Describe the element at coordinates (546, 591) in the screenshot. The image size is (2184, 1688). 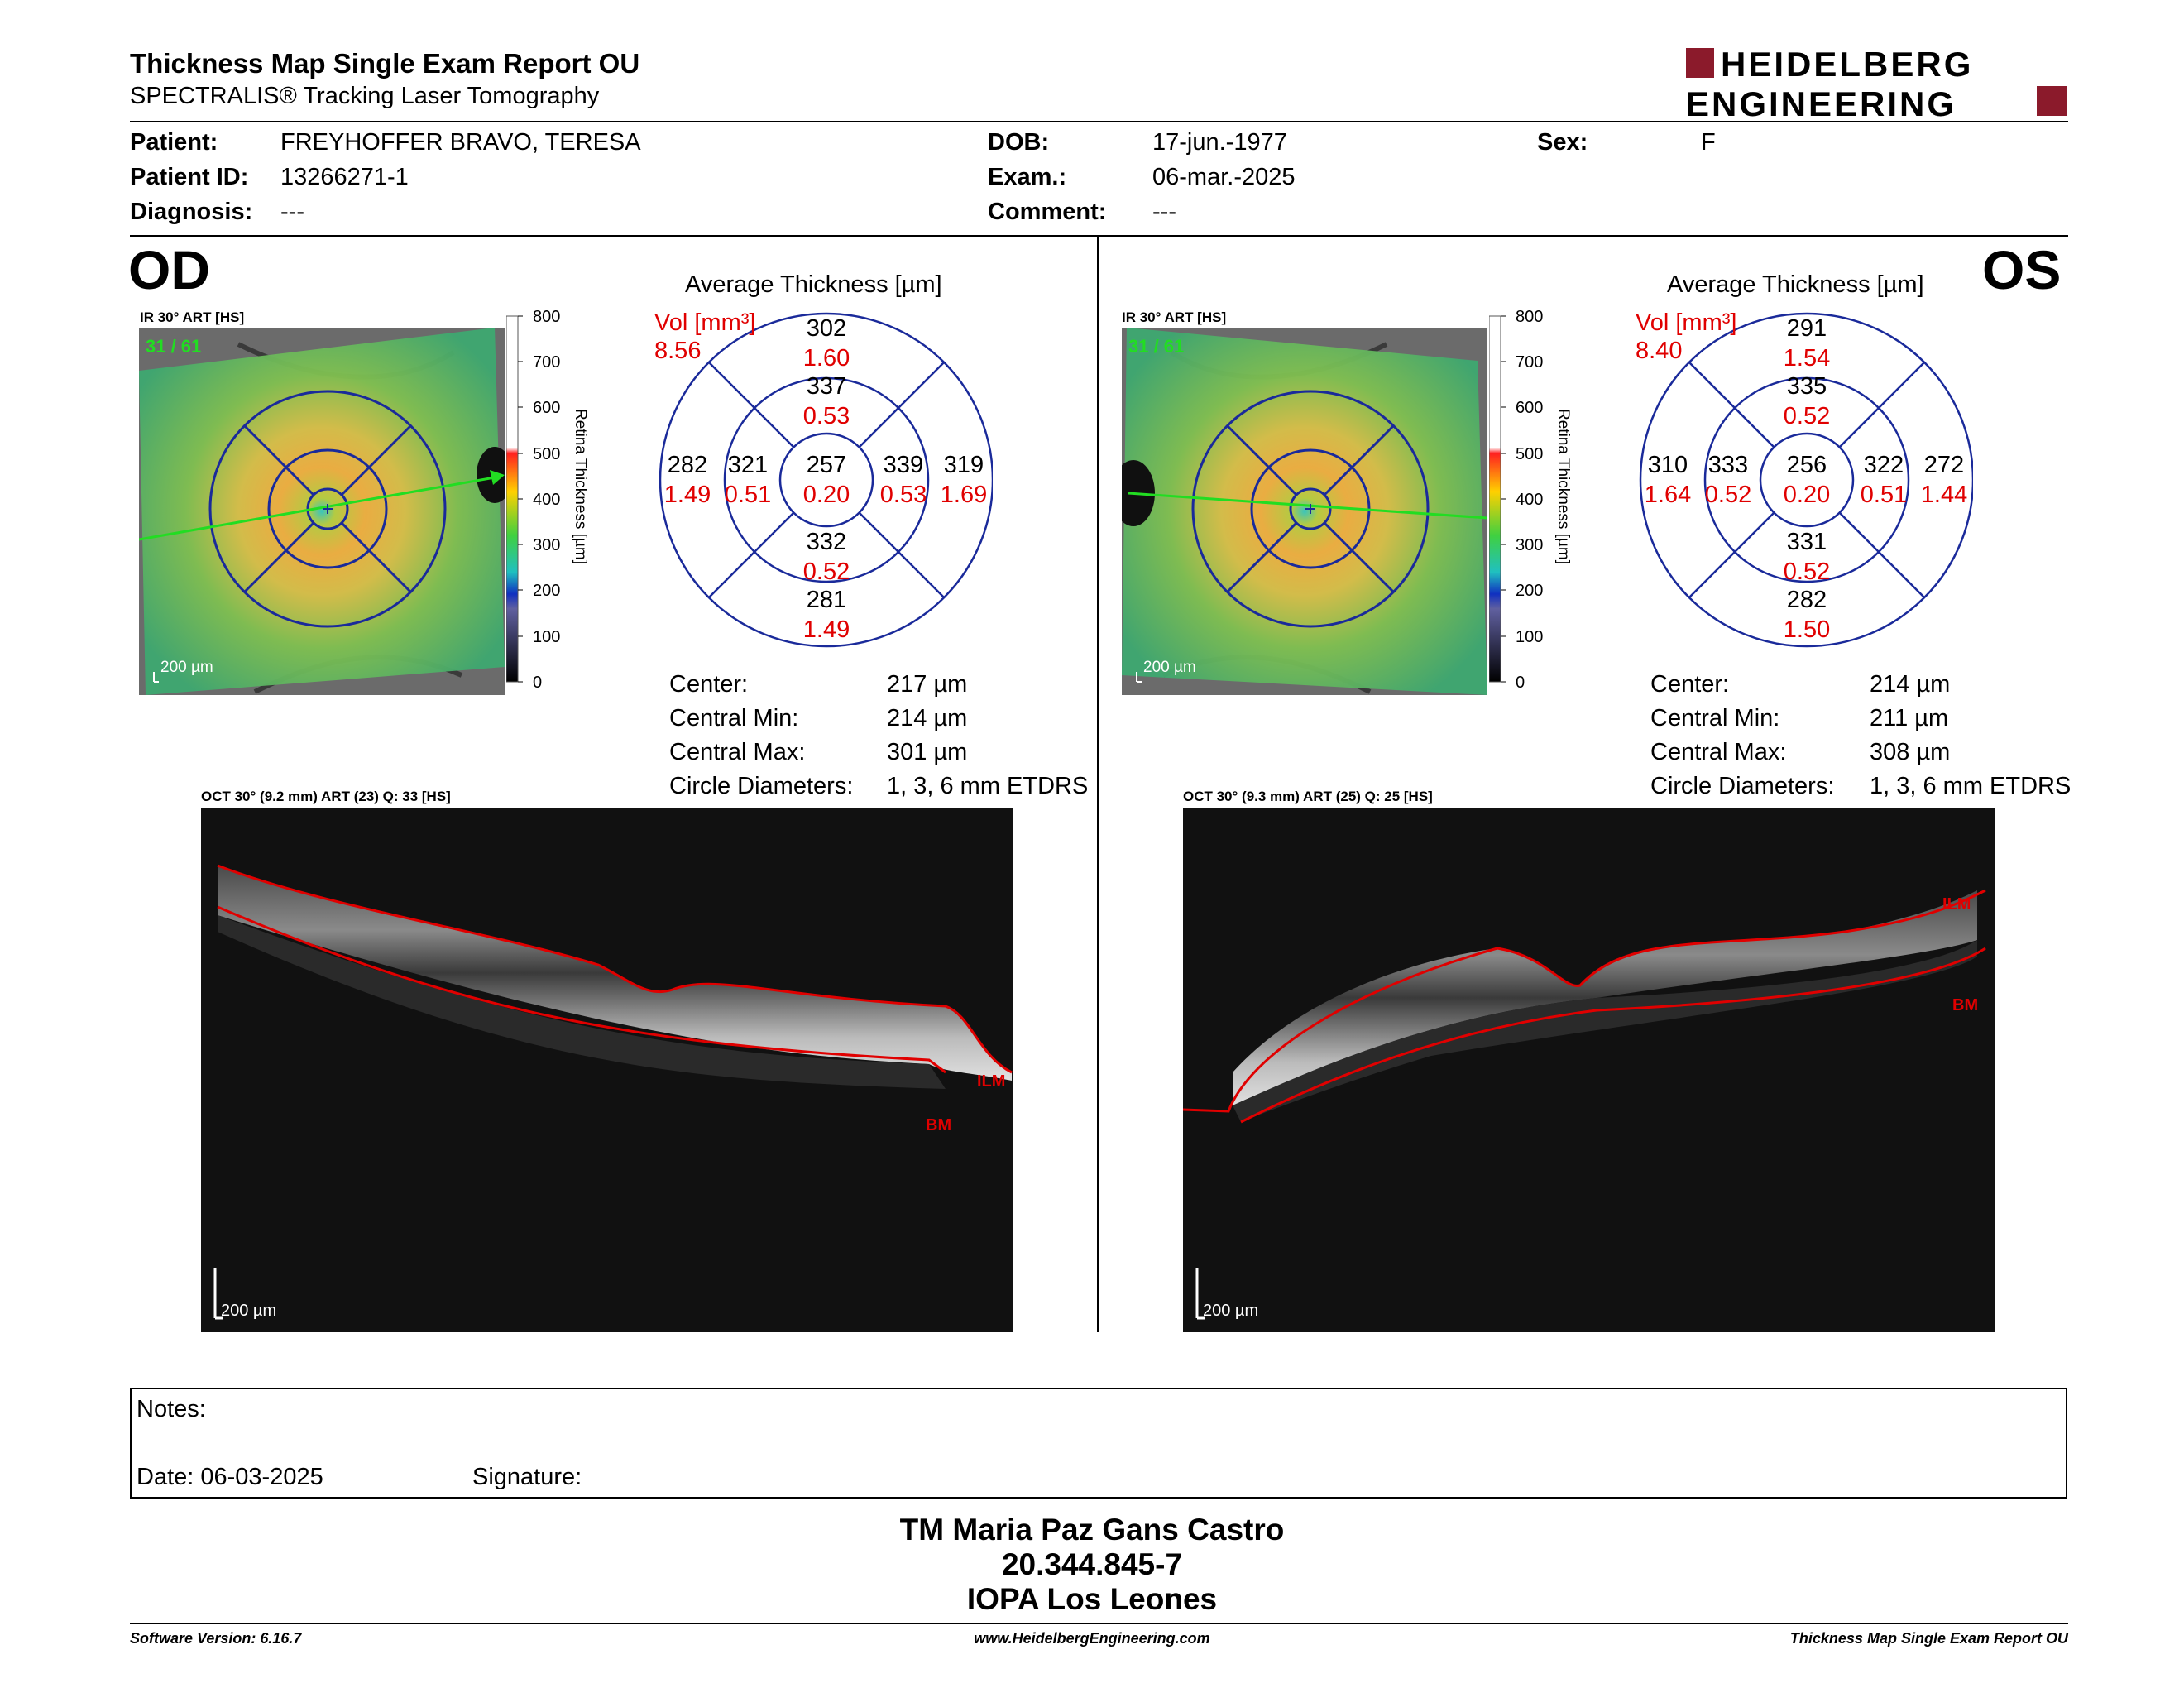
I see `od-cbar-tick: 200` at that location.